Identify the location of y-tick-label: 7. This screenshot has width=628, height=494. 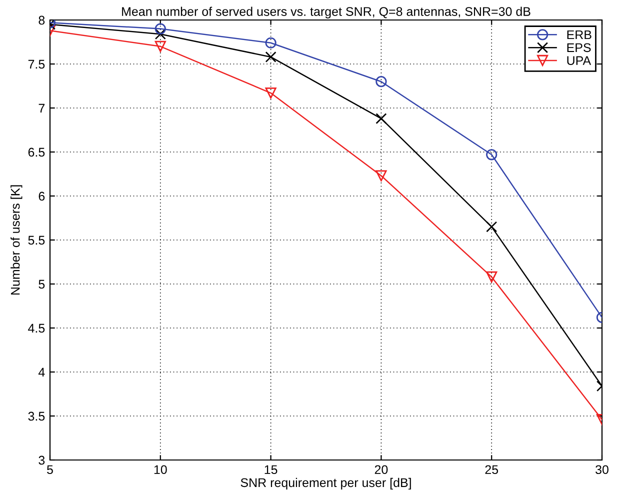
(41, 108).